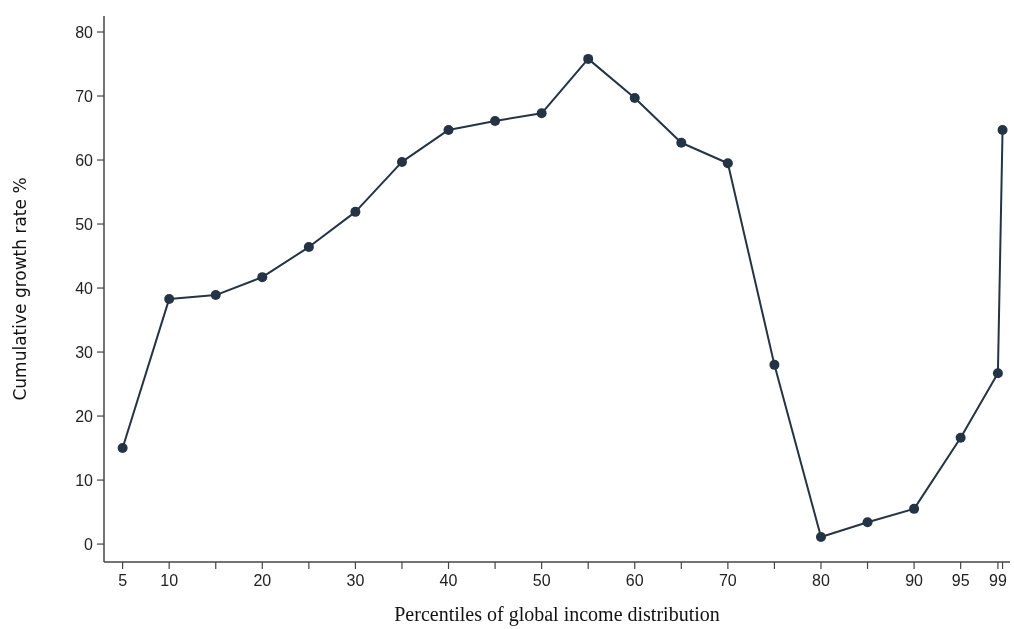 This screenshot has width=1014, height=629. I want to click on x-tick-label: 90, so click(914, 580).